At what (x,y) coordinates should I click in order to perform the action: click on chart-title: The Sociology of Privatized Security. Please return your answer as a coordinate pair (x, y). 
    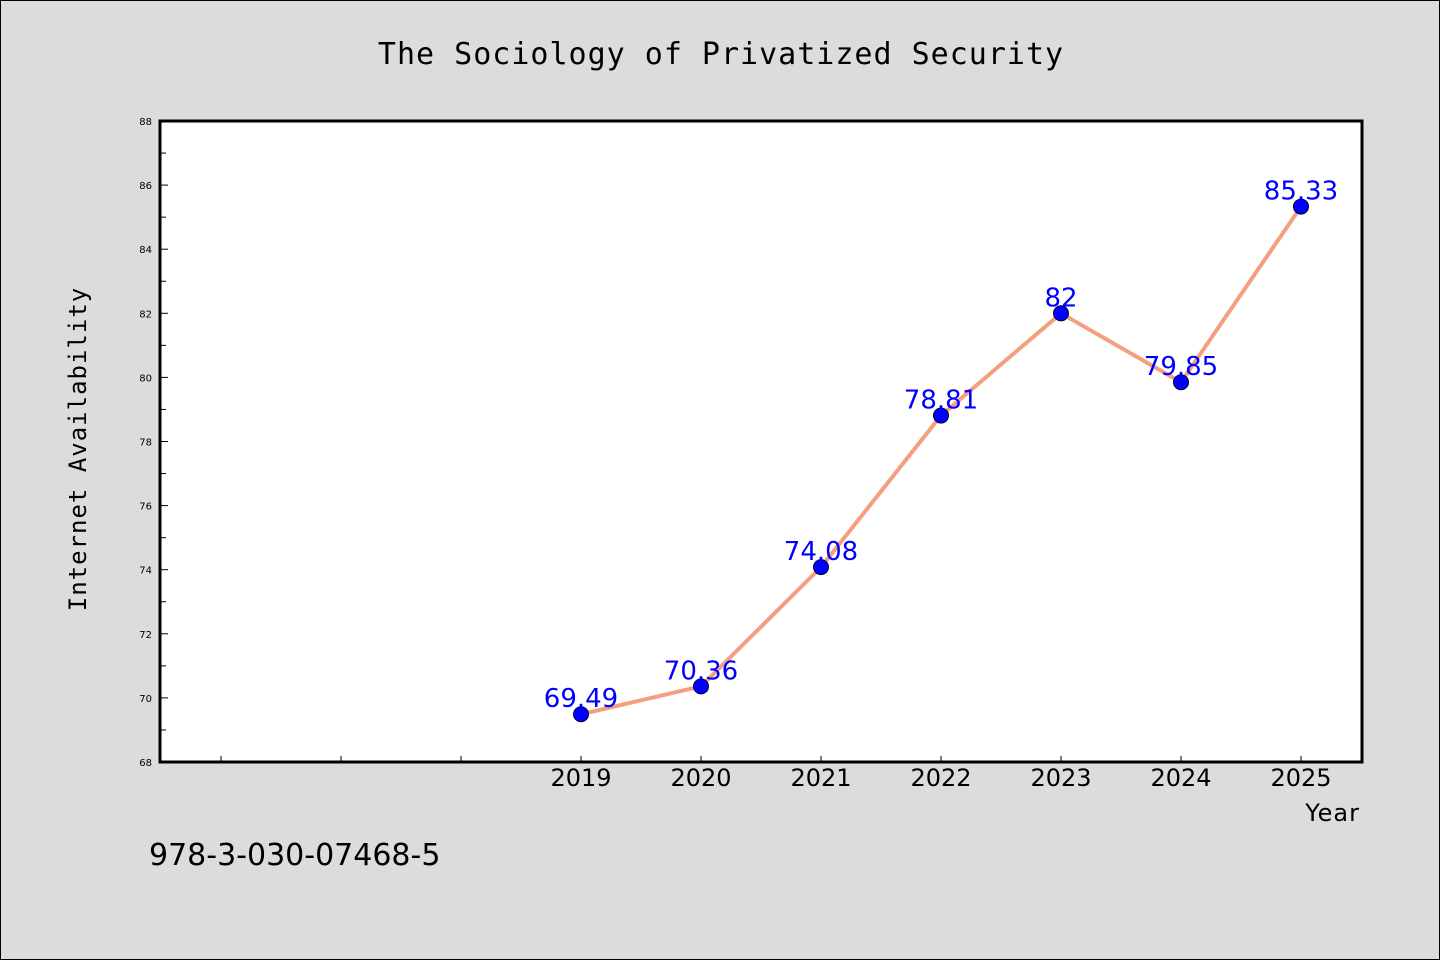
    Looking at the image, I should click on (721, 54).